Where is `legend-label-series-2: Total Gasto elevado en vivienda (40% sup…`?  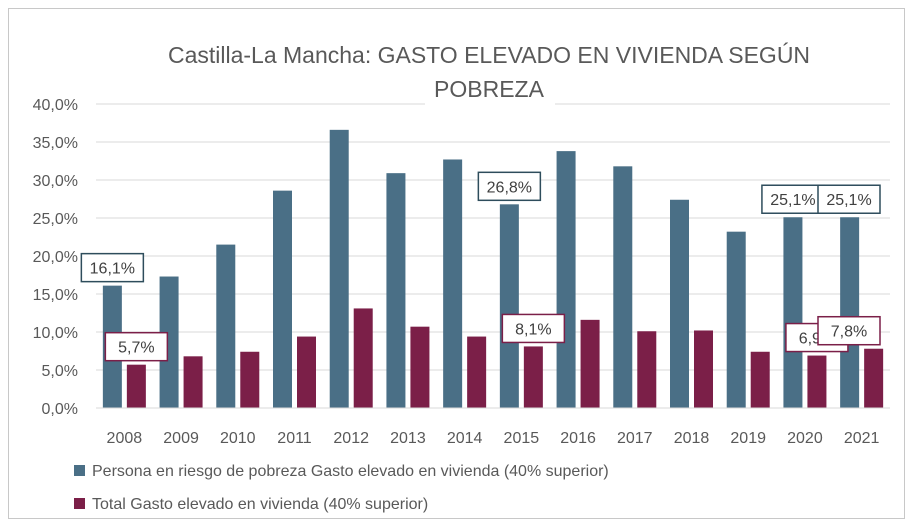
legend-label-series-2: Total Gasto elevado en vivienda (40% sup… is located at coordinates (260, 504).